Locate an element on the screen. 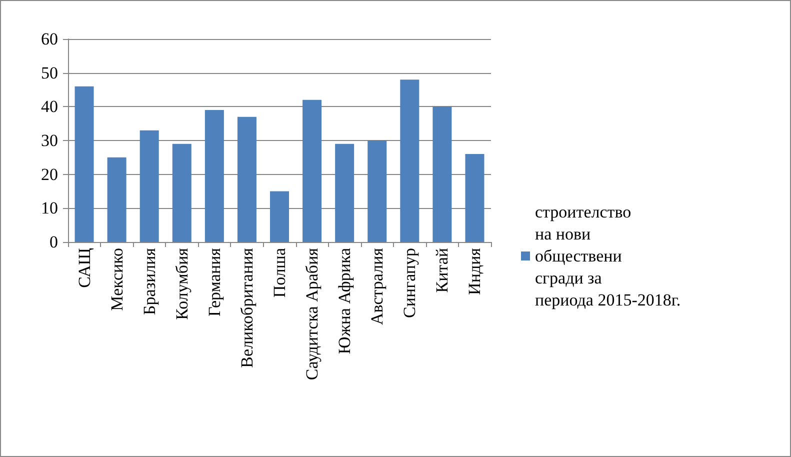  y-tick-label: 40 is located at coordinates (49, 106).